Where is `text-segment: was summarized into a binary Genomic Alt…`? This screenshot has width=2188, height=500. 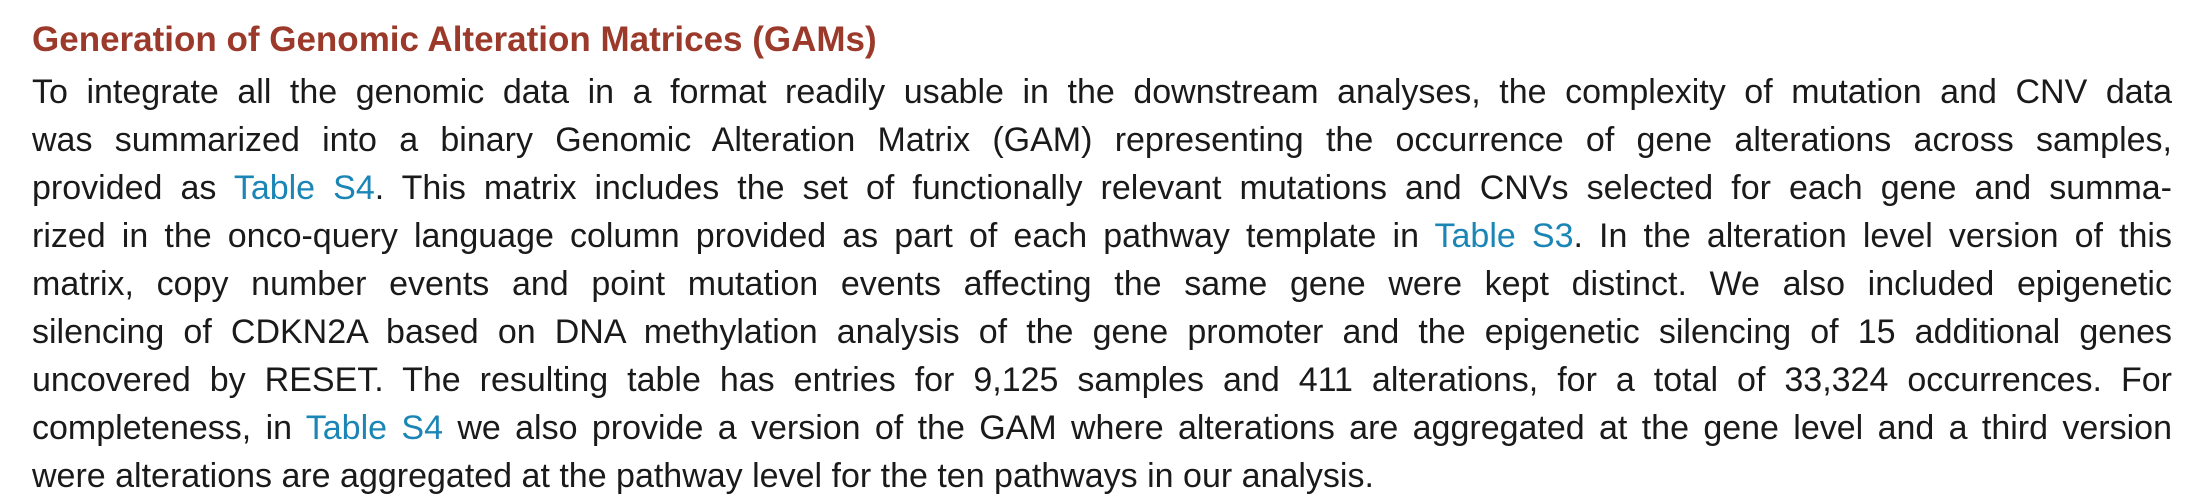 text-segment: was summarized into a binary Genomic Alt… is located at coordinates (1102, 140).